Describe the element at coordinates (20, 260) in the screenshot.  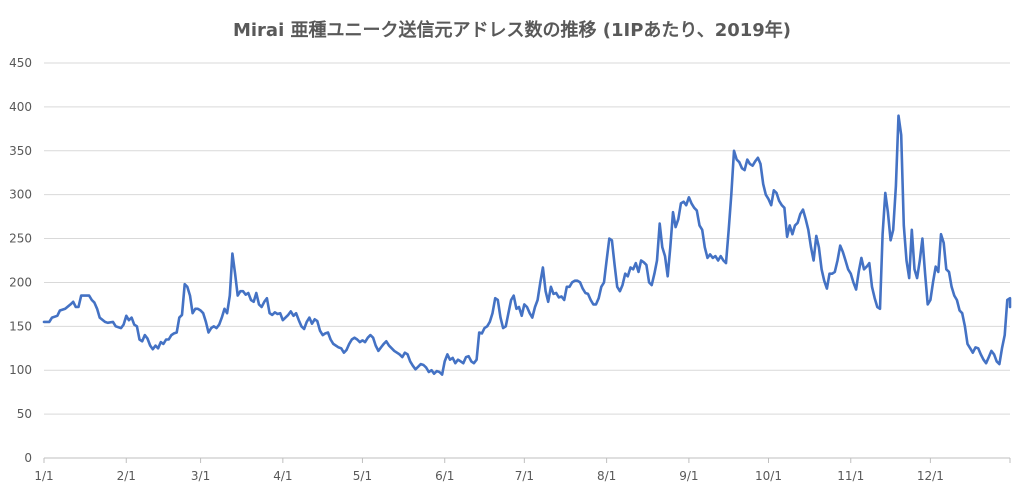
I see `y-axis-tick-labels: 0 50 100 150 200 250 300 350 400 450` at that location.